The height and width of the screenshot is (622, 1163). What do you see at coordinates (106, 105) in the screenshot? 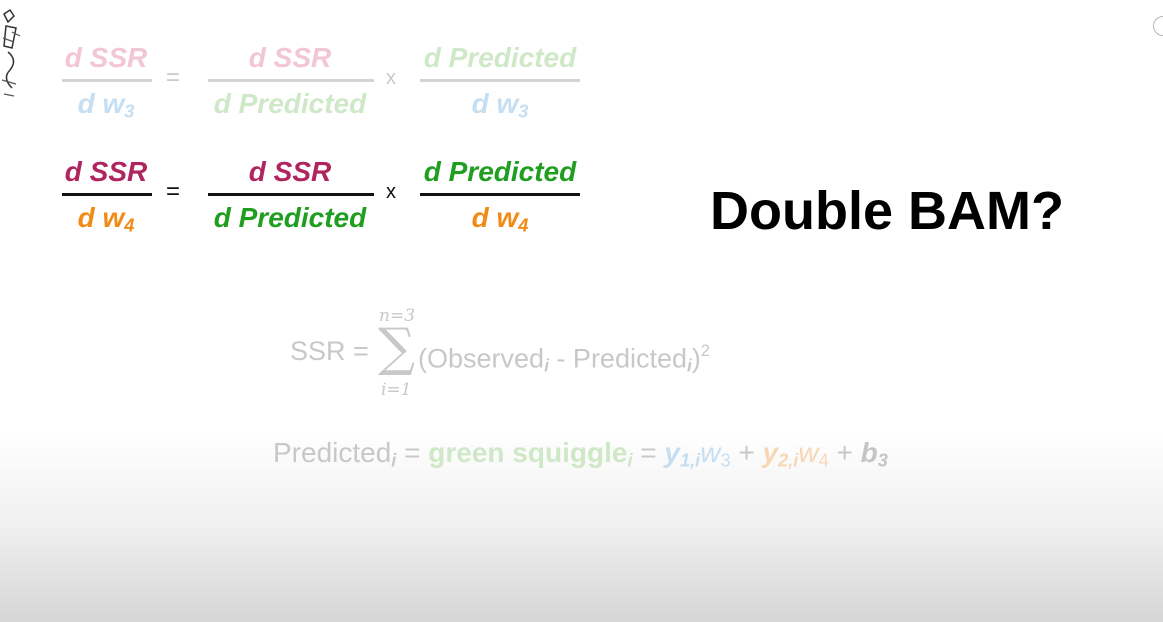
I see `faded-left-denominator: d w3` at bounding box center [106, 105].